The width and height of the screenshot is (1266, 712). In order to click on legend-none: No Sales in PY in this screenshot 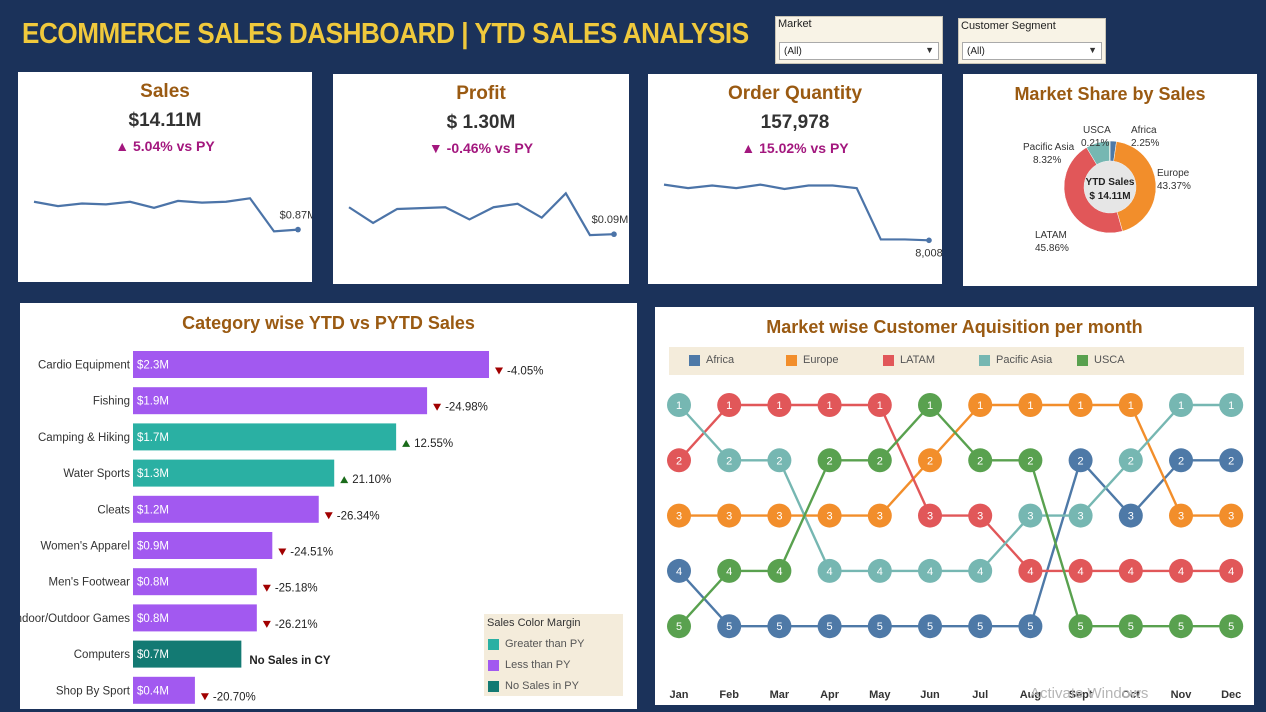, I will do `click(533, 686)`.